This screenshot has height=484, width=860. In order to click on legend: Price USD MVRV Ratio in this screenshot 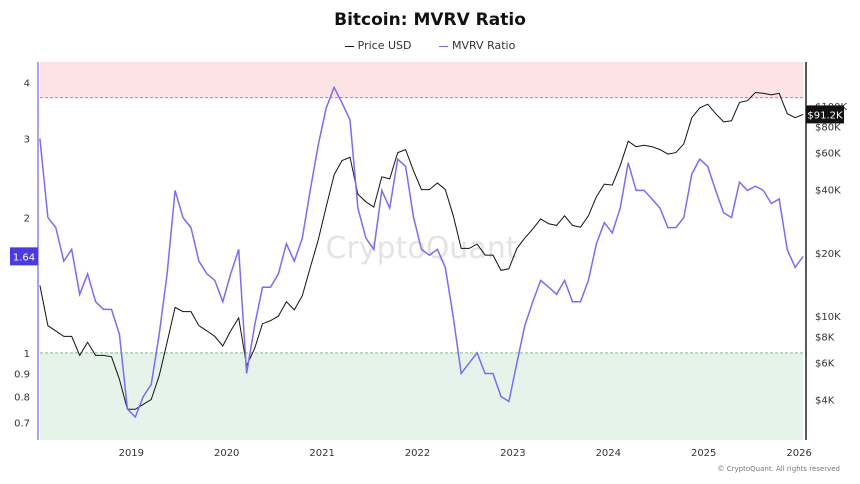, I will do `click(430, 45)`.